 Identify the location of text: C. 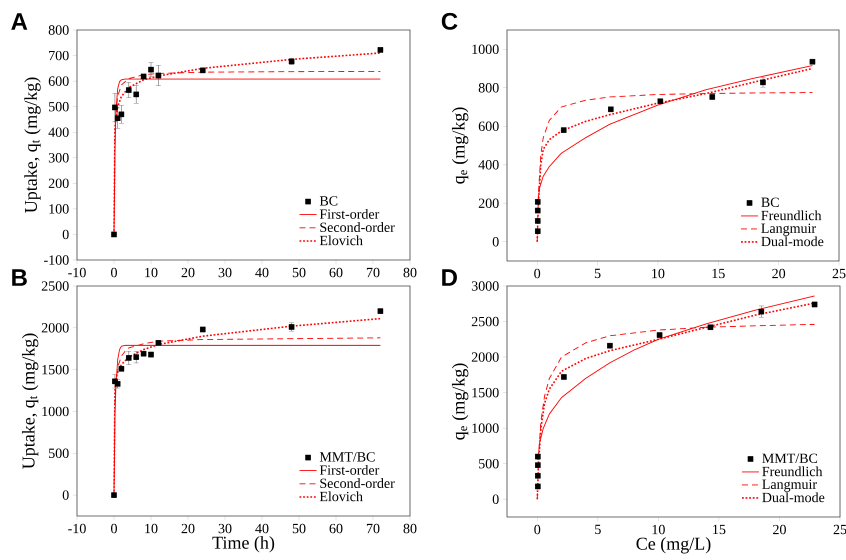
(450, 21).